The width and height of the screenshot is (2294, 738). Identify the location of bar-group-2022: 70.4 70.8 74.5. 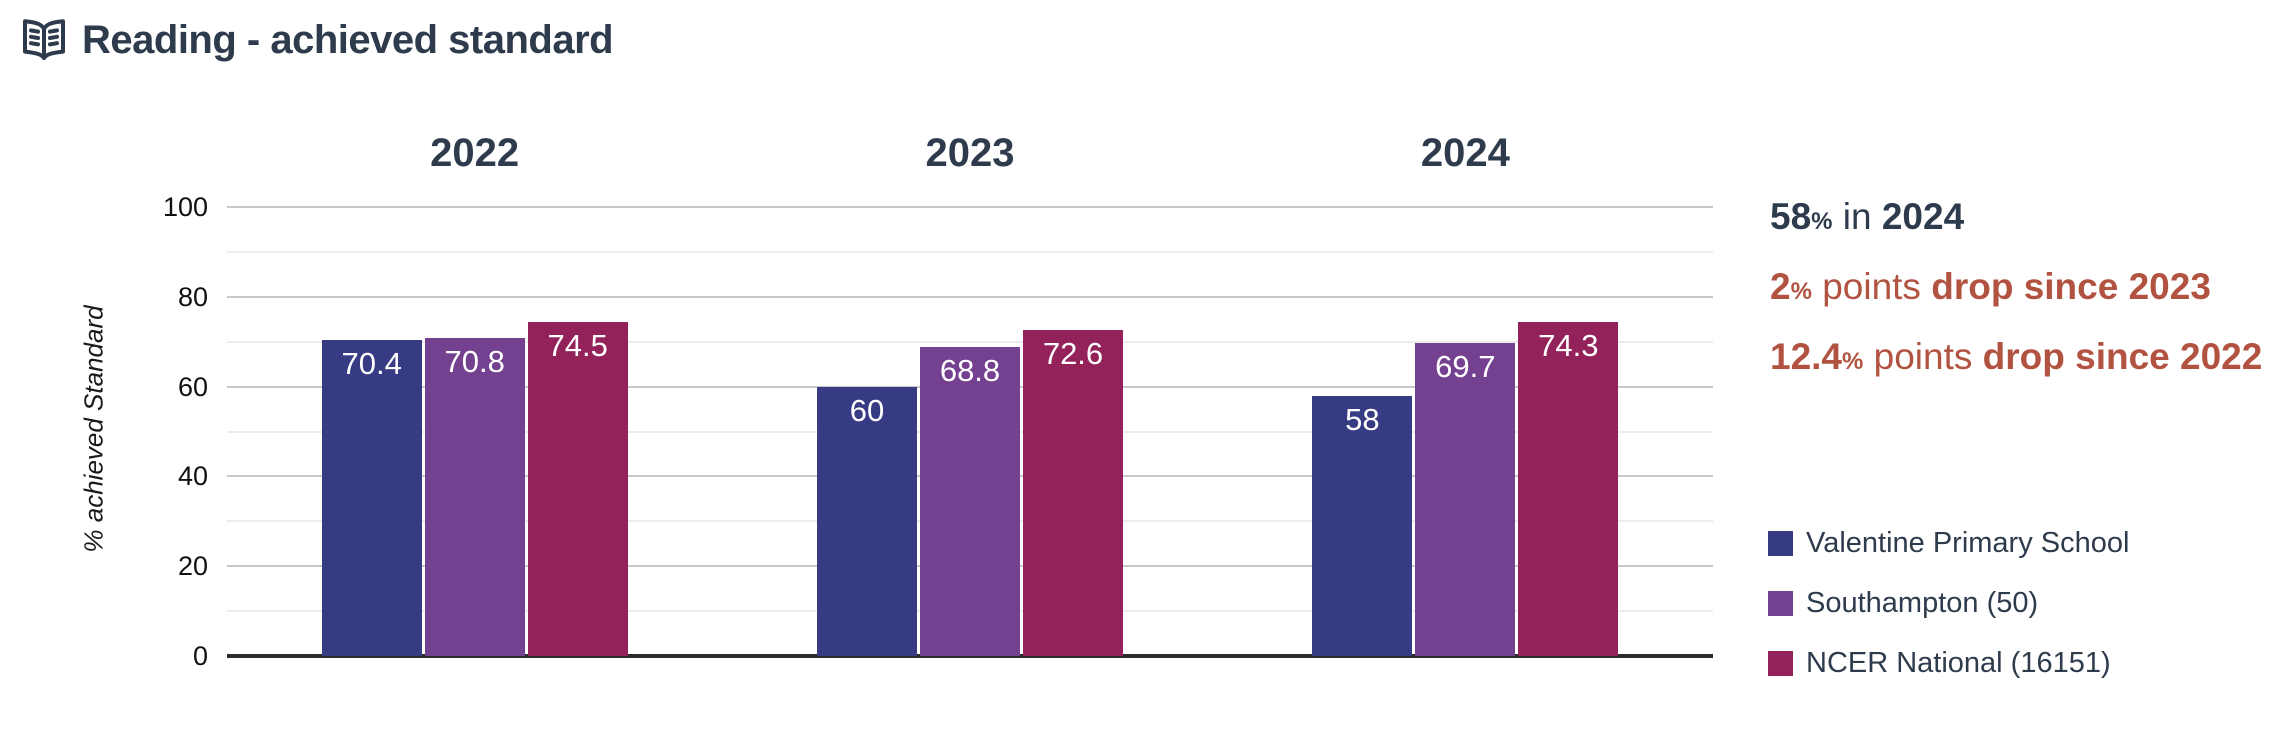
(474, 431).